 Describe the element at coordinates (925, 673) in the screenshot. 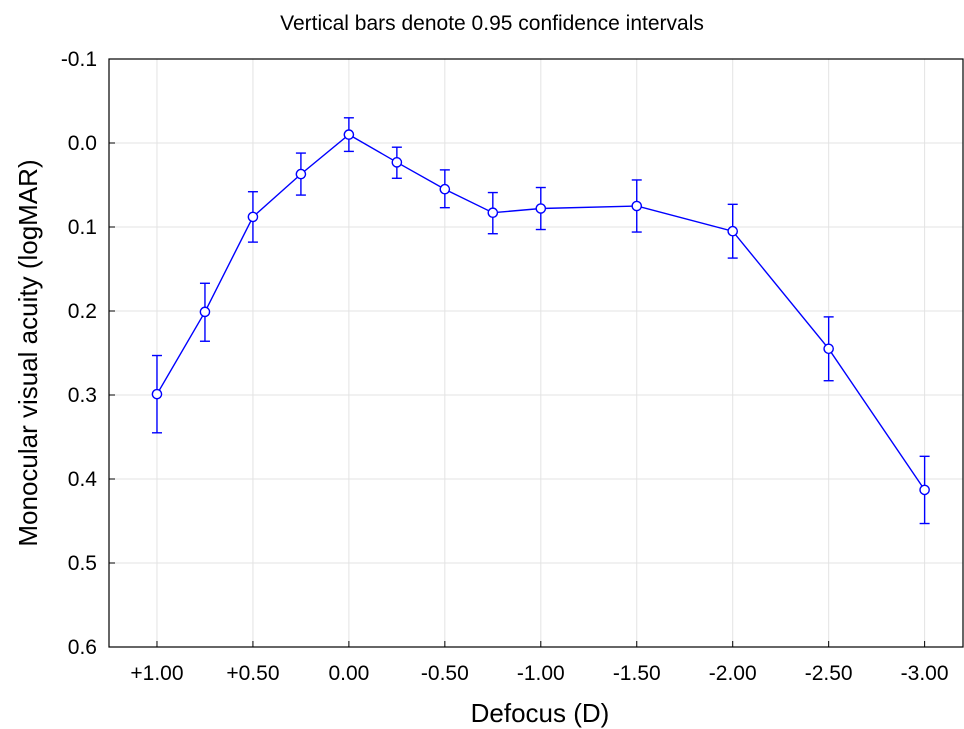

I see `x-tick-label: -3.00` at that location.